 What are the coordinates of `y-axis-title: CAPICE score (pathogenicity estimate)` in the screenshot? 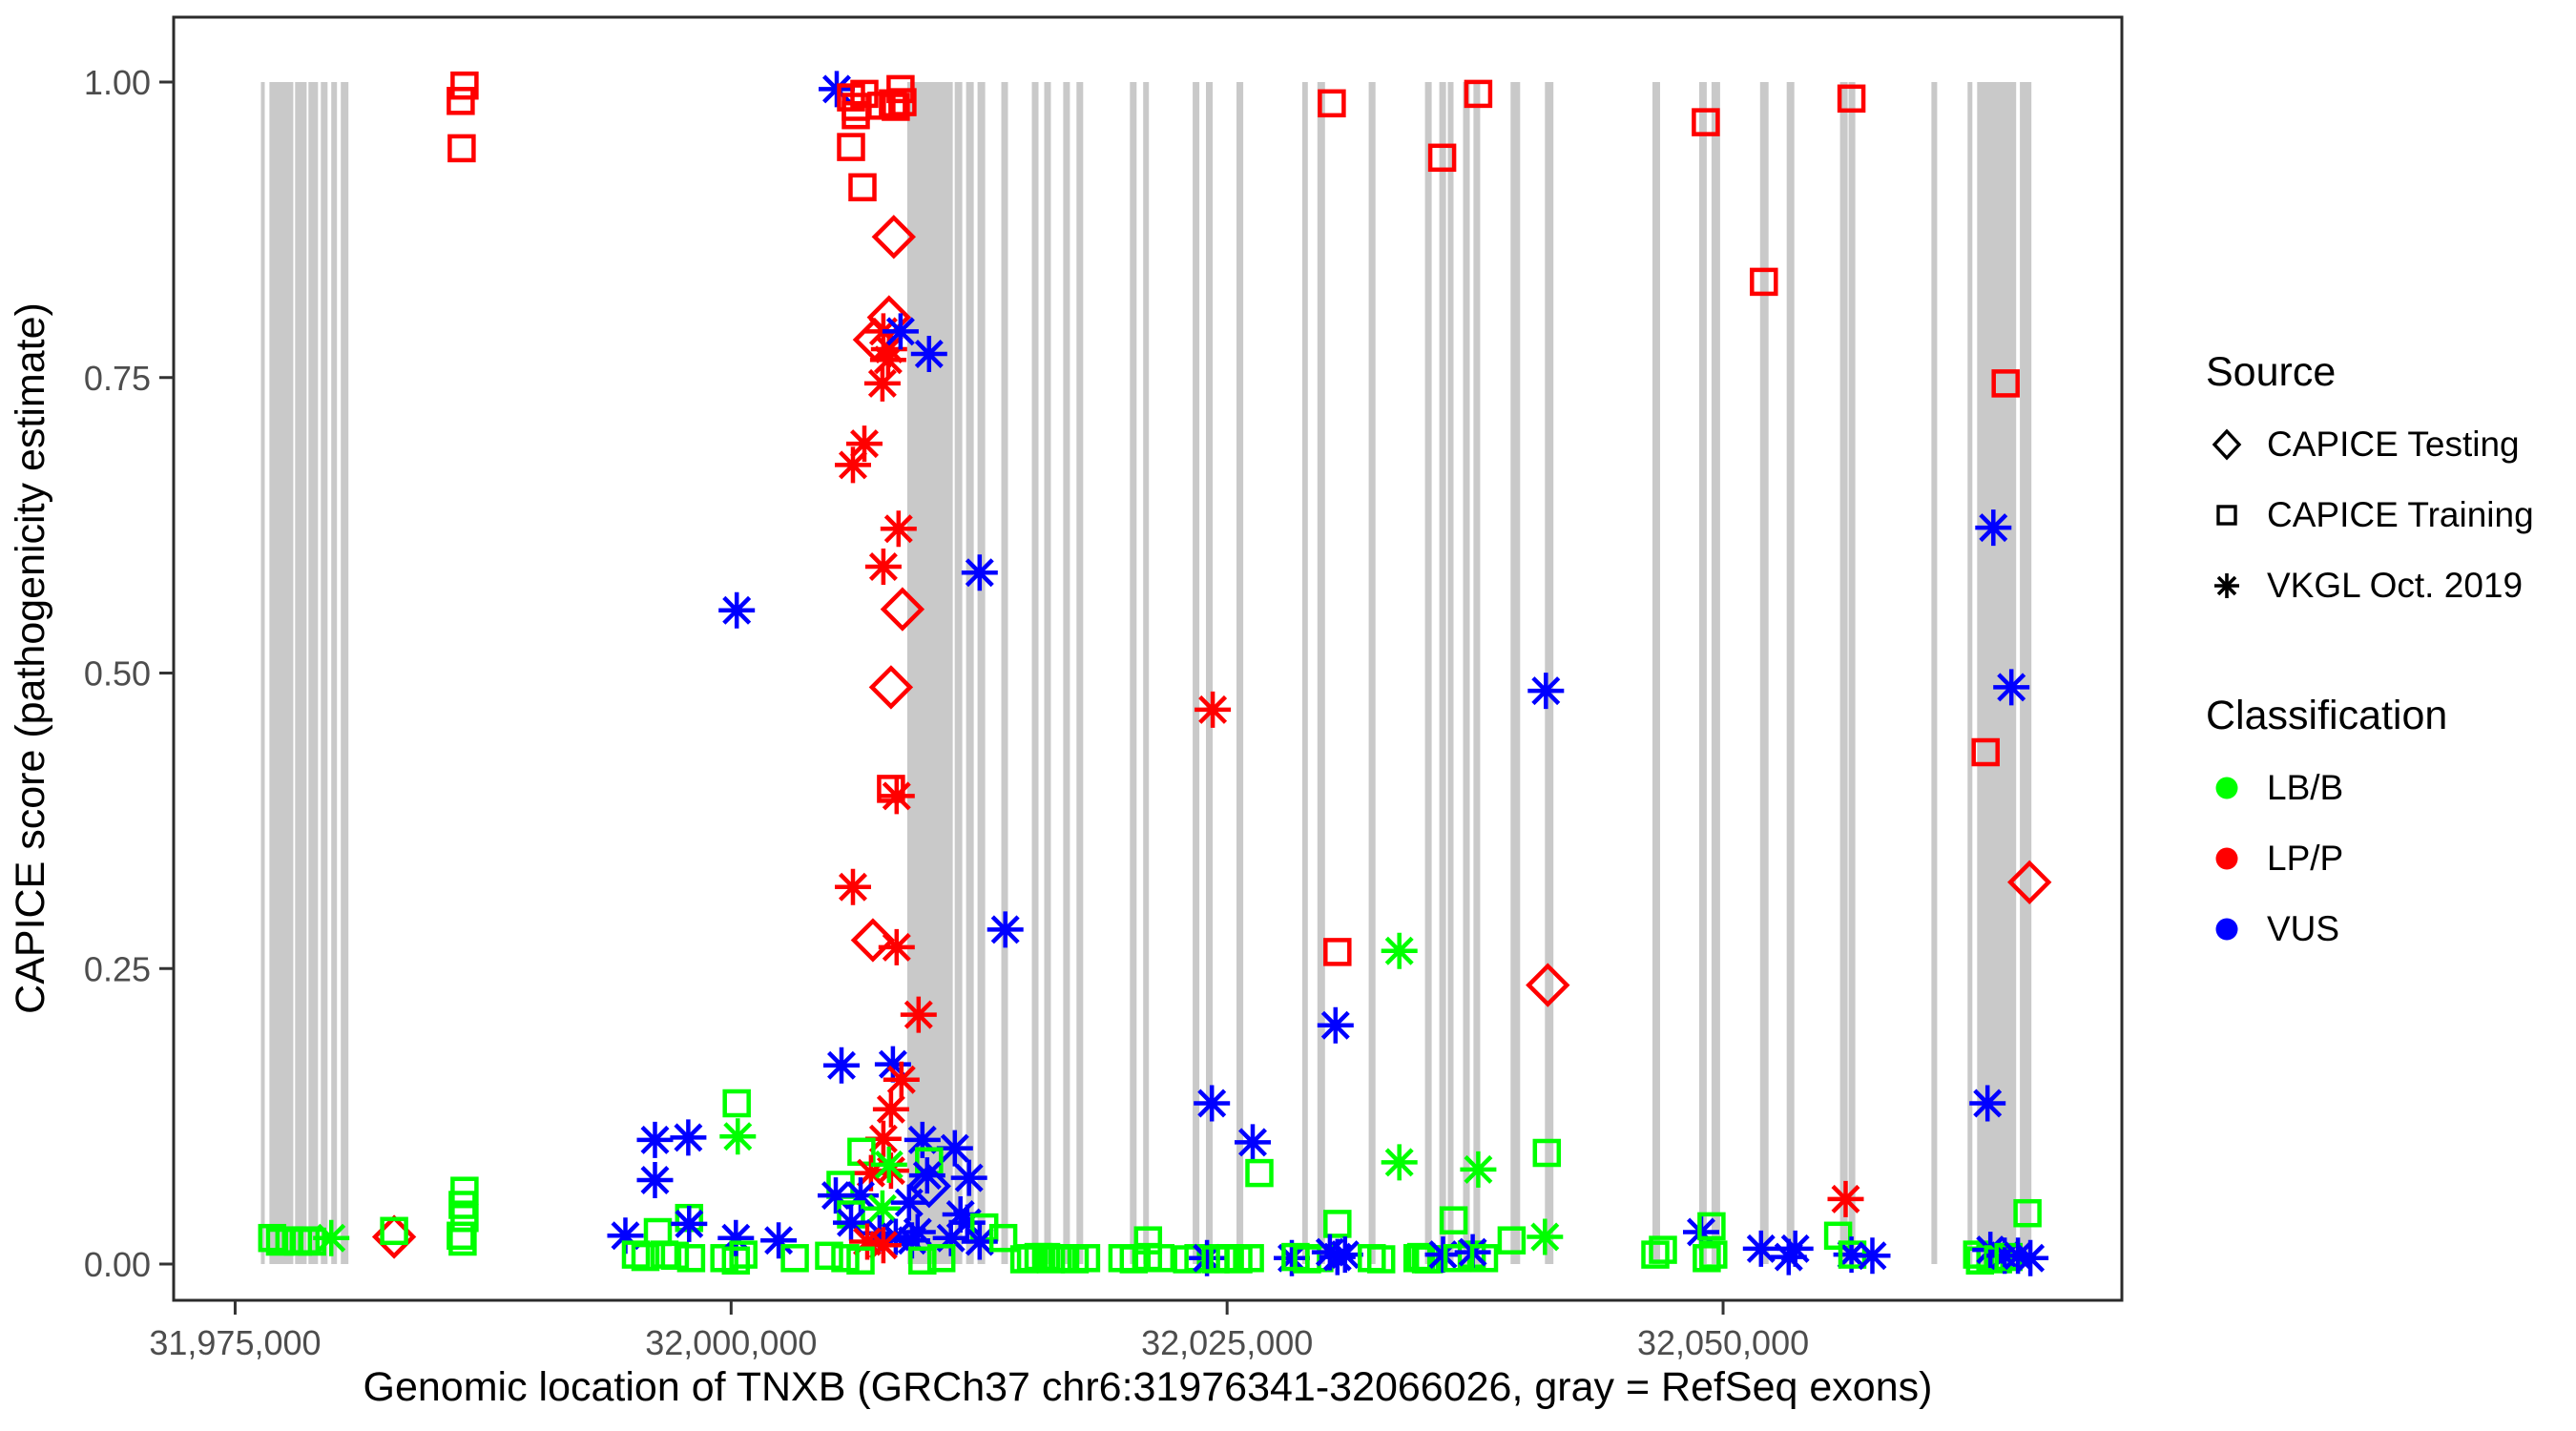 It's located at (30, 658).